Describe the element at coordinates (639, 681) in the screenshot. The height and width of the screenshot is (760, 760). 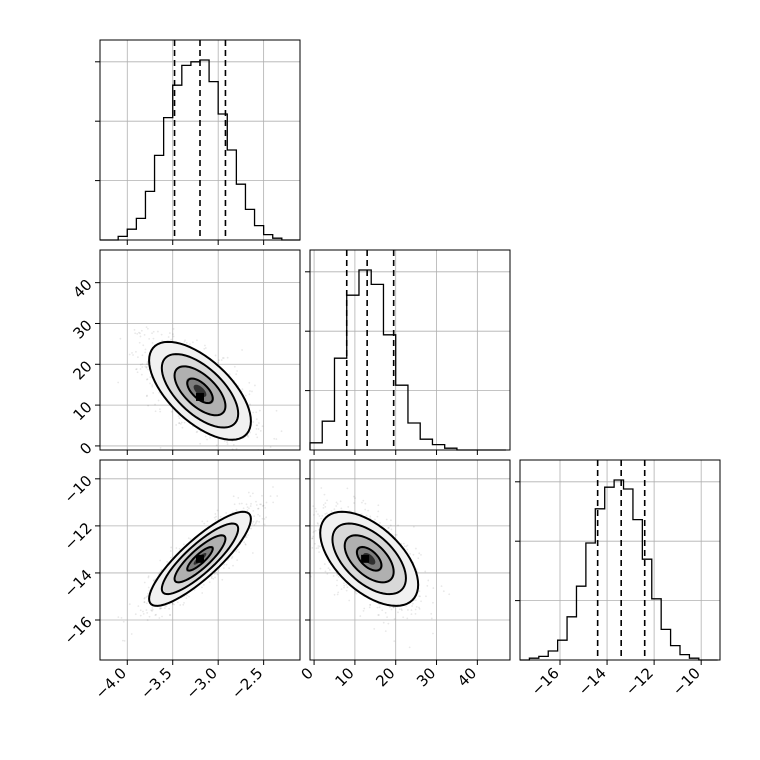
I see `x-tick-label: −12` at that location.